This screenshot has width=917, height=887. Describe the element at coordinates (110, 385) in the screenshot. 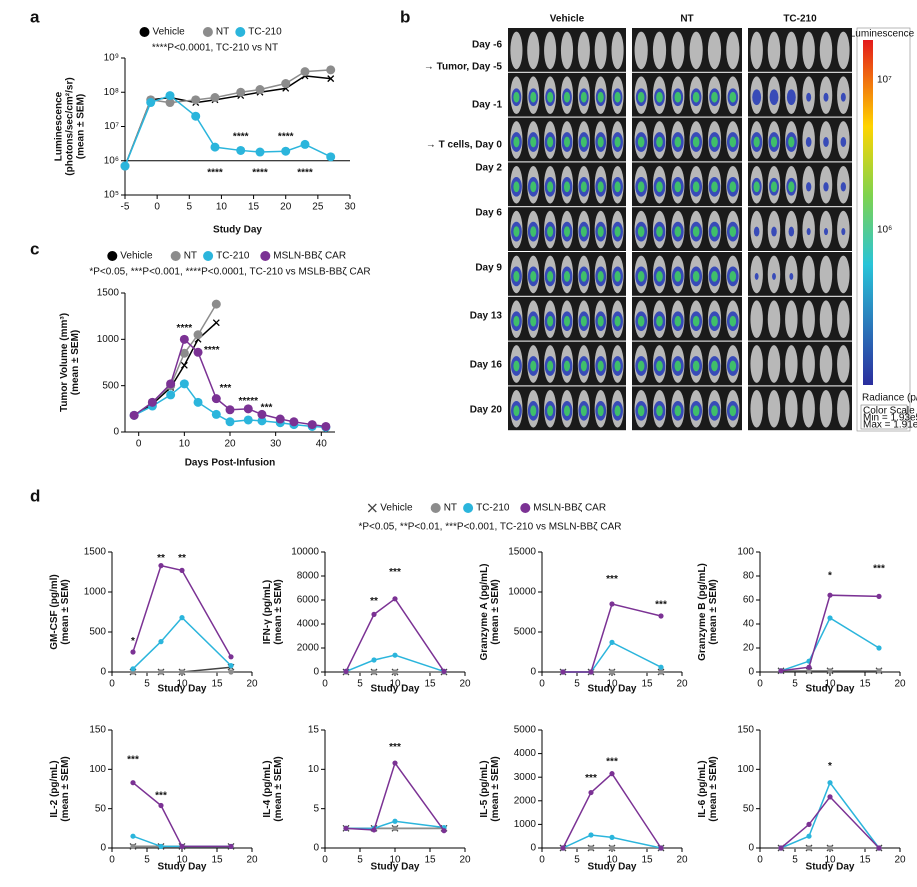

I see `y-tick-label: 500` at that location.